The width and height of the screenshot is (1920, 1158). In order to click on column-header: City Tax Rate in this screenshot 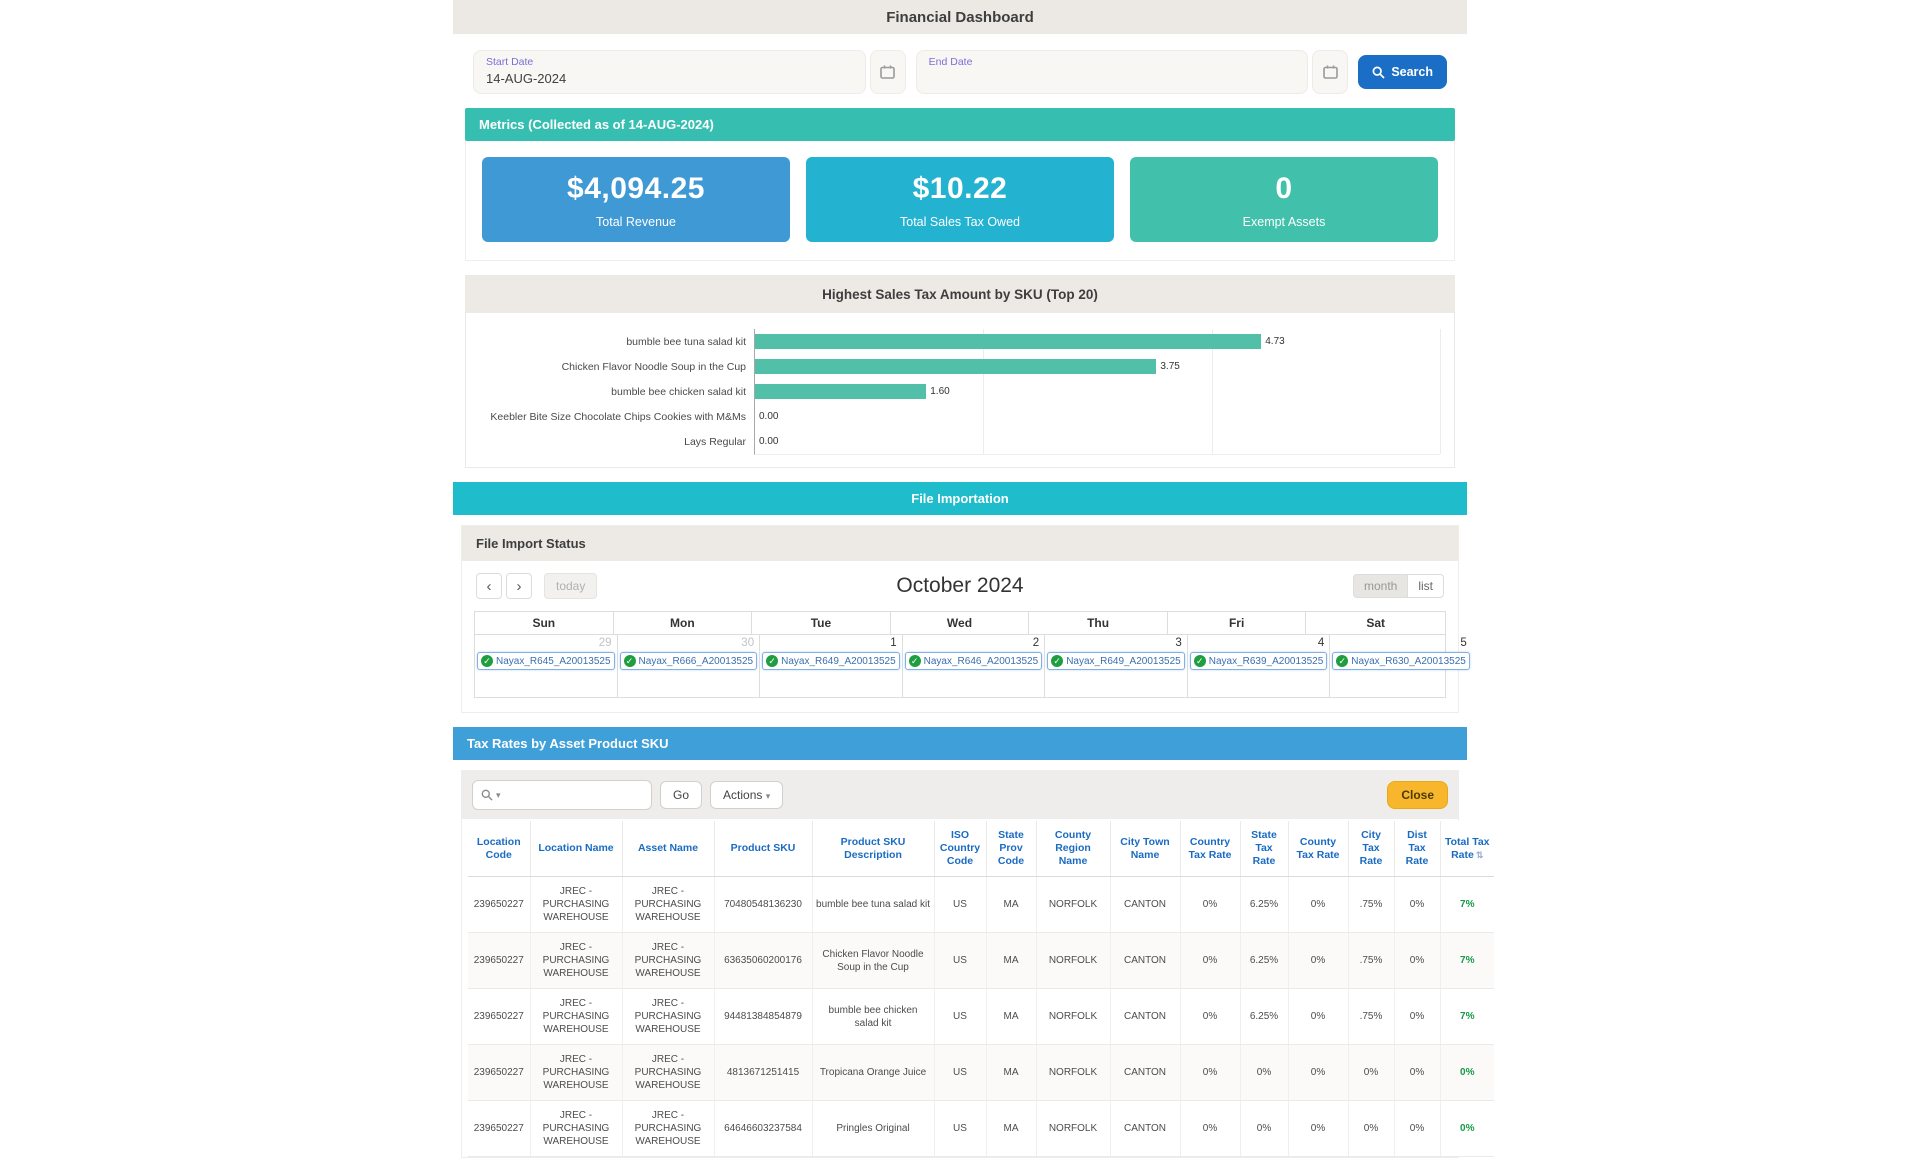, I will do `click(1371, 849)`.